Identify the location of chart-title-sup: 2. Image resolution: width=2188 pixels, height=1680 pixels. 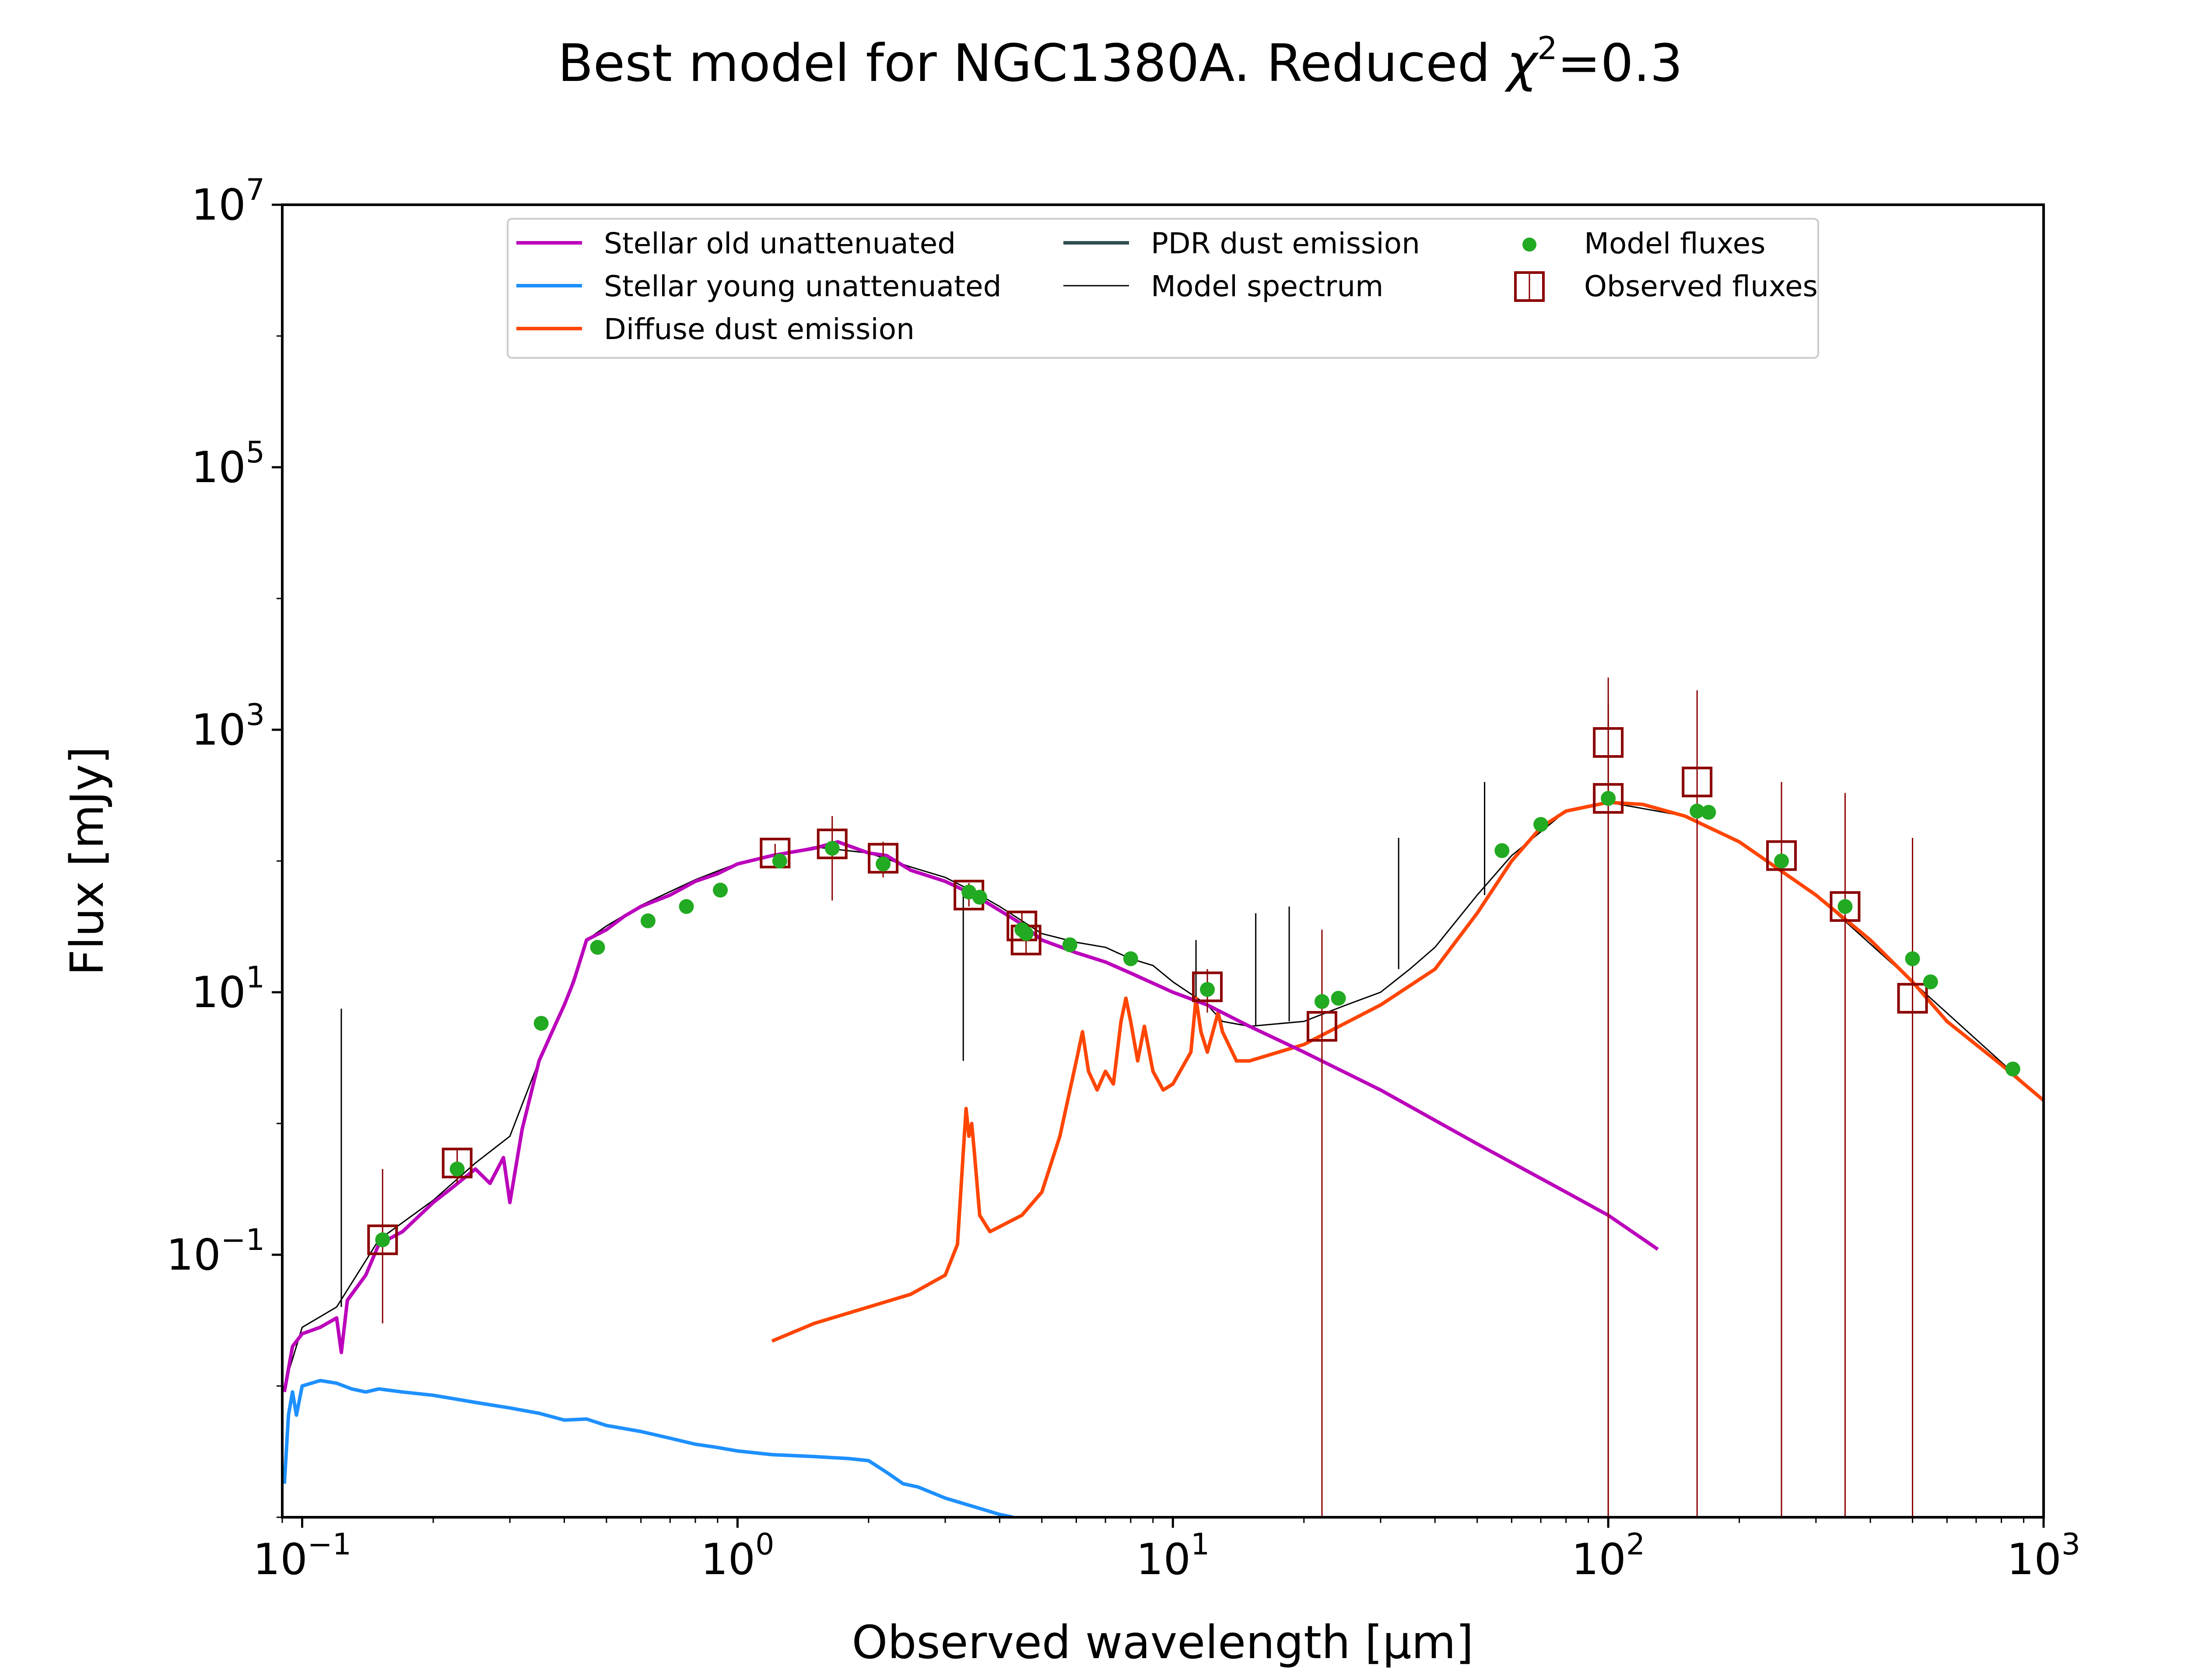
(1547, 48).